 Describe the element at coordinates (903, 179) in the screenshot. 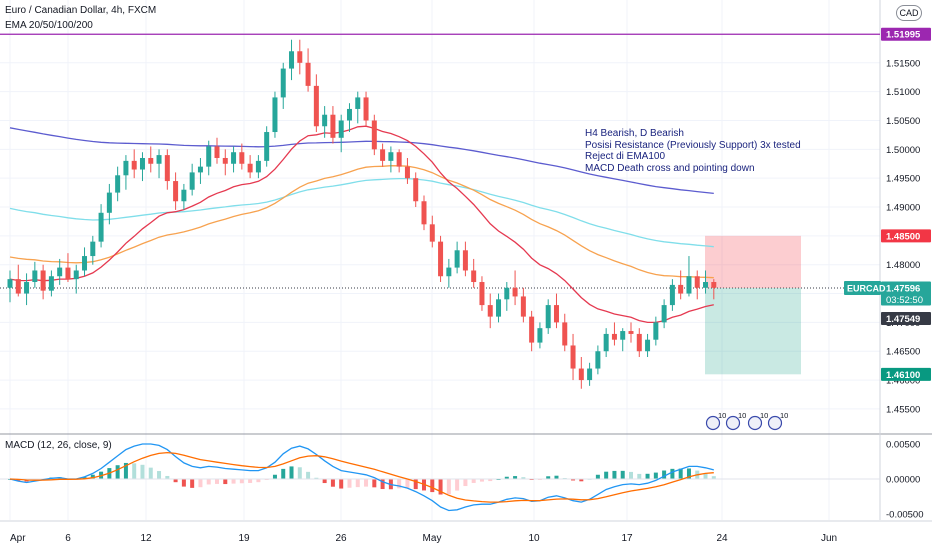

I see `price-tick-label: 1.49500` at that location.